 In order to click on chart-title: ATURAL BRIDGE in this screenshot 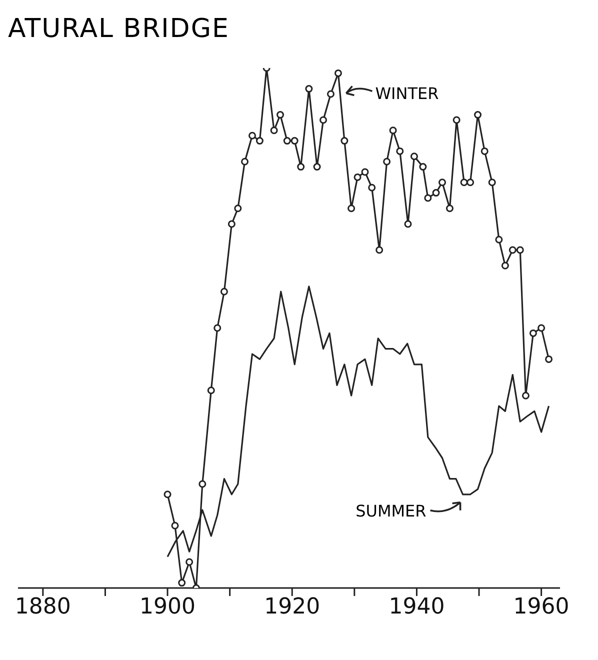, I will do `click(119, 29)`.